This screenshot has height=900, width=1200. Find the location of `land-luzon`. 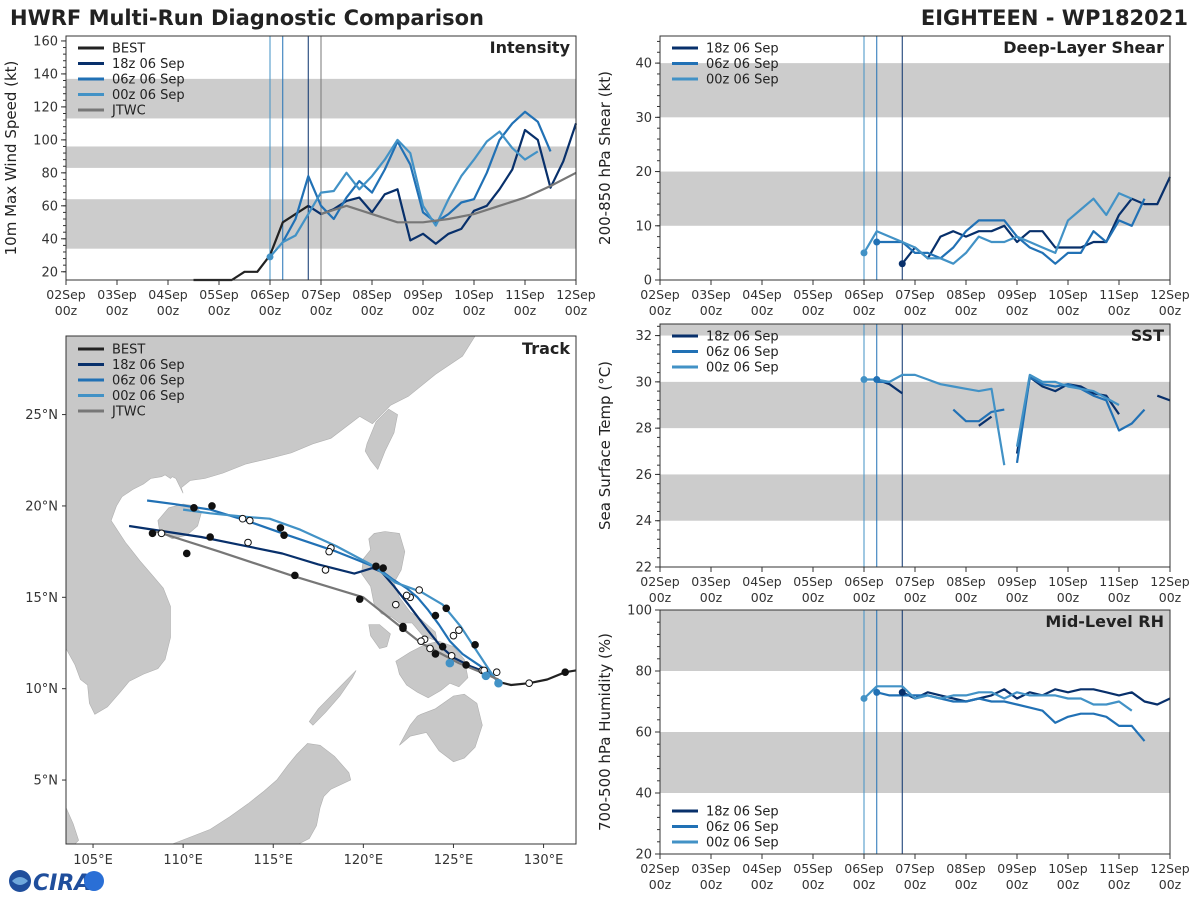

land-luzon is located at coordinates (399, 586).